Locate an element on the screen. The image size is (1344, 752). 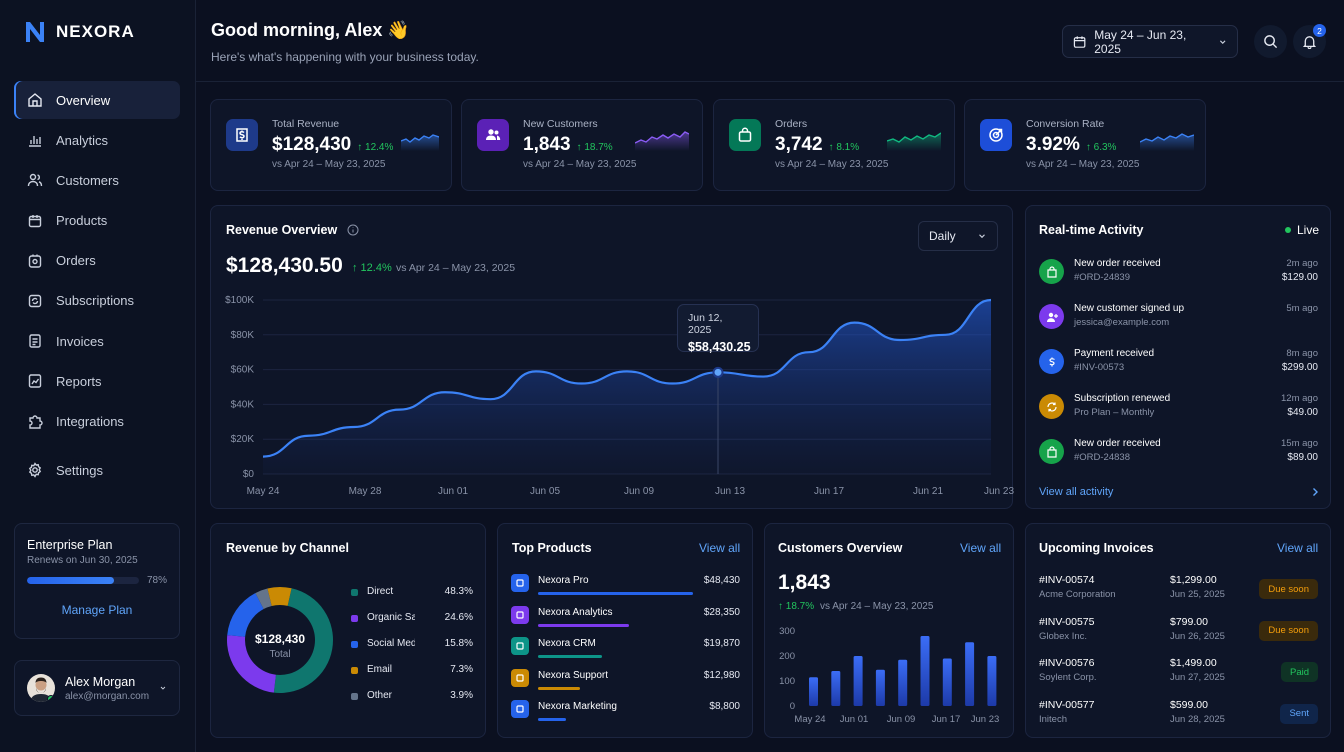
product-row: Nexora Analytics $28,350 is located at coordinates (625, 618).